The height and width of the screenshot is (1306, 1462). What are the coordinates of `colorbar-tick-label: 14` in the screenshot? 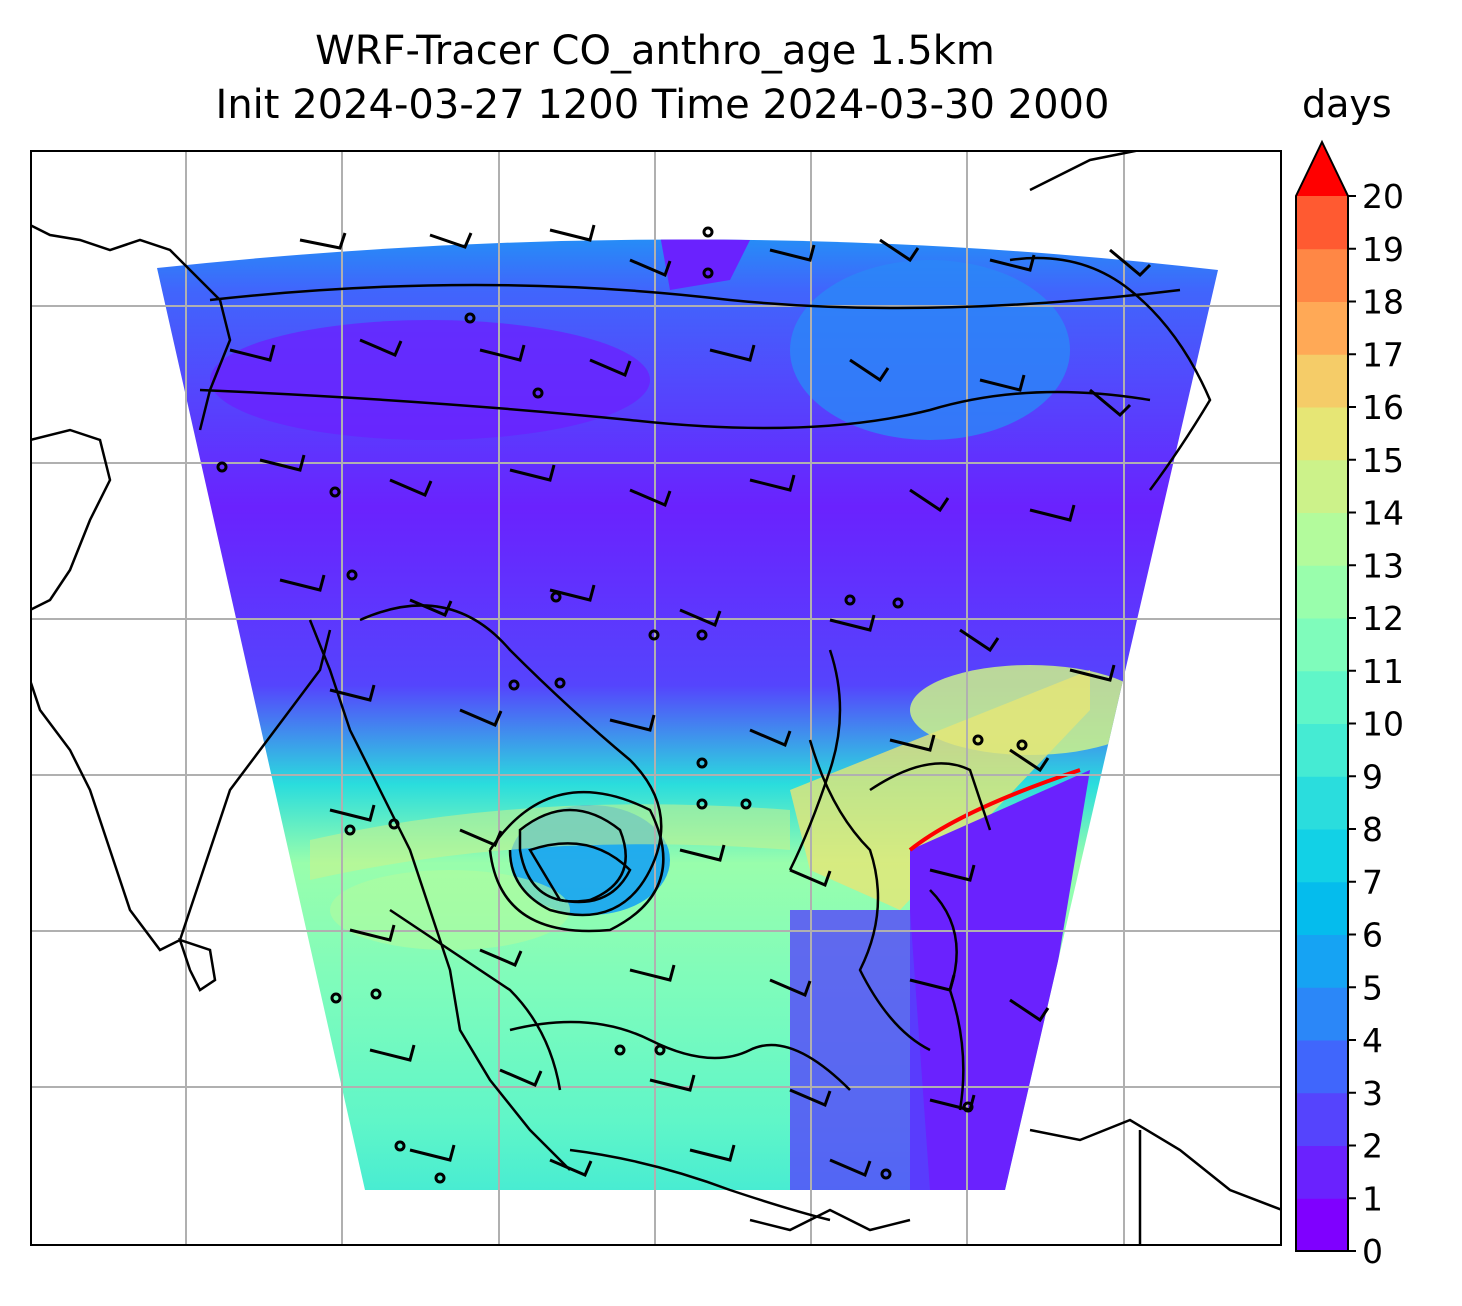 It's located at (1383, 513).